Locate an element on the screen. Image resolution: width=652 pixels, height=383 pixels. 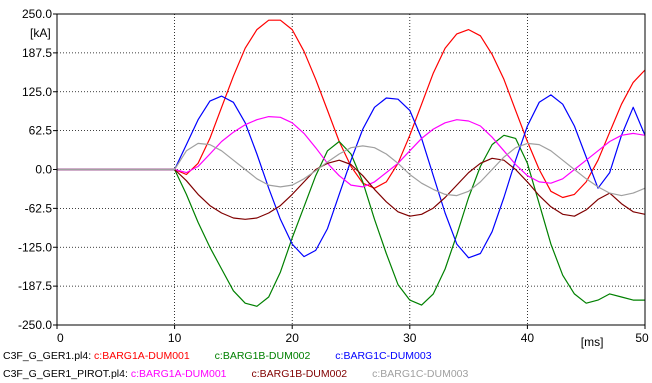
y-tick-label-6: -125.0 is located at coordinates (35, 247).